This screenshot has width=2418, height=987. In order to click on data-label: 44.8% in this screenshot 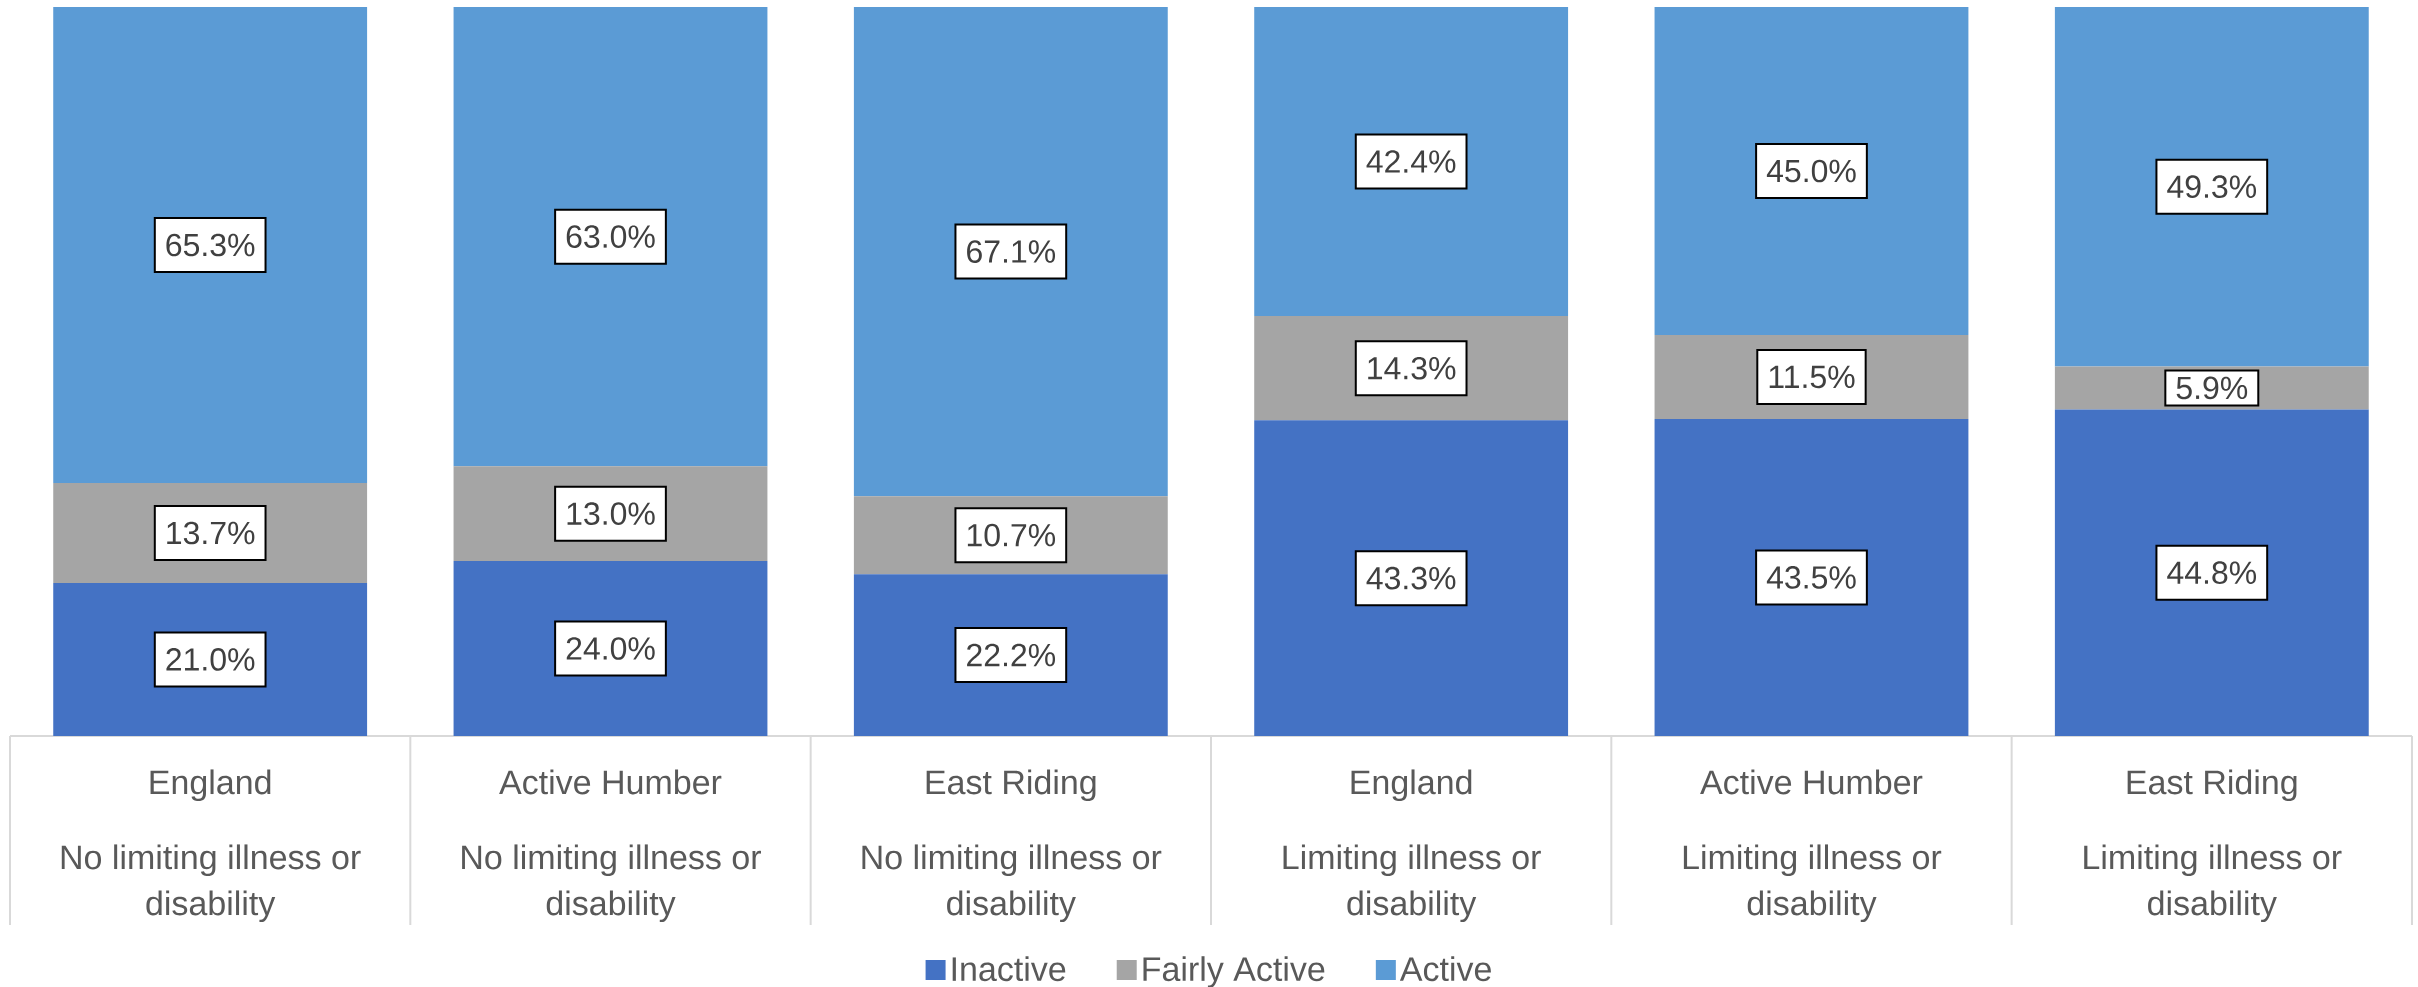, I will do `click(2212, 573)`.